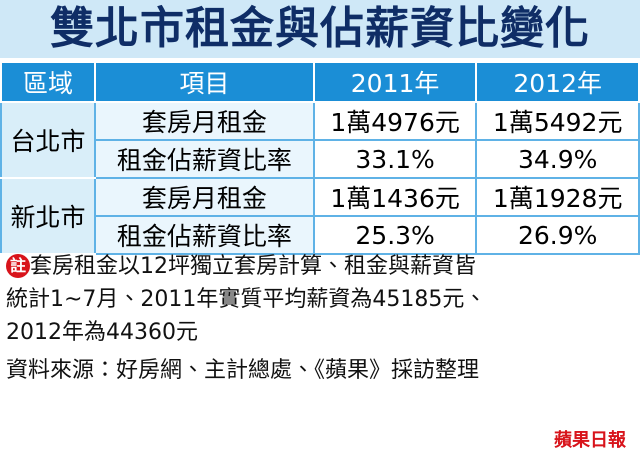 This screenshot has width=640, height=467. Describe the element at coordinates (243, 370) in the screenshot. I see `source: 資料來源：好房網、主計總處、《蘋果》採訪整理` at that location.